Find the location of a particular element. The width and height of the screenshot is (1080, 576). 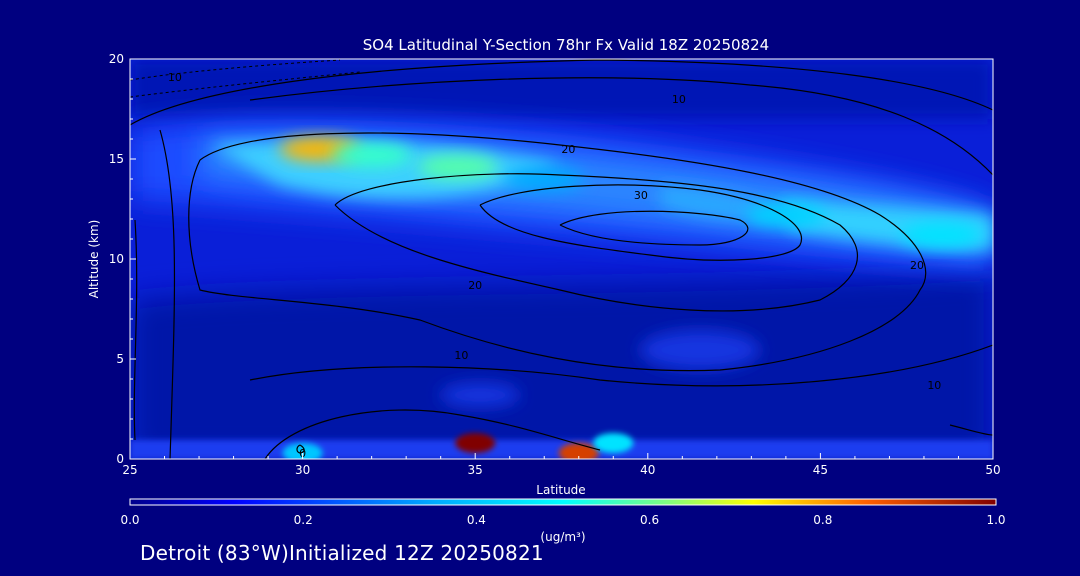

x-tick-label: 30 is located at coordinates (302, 470).